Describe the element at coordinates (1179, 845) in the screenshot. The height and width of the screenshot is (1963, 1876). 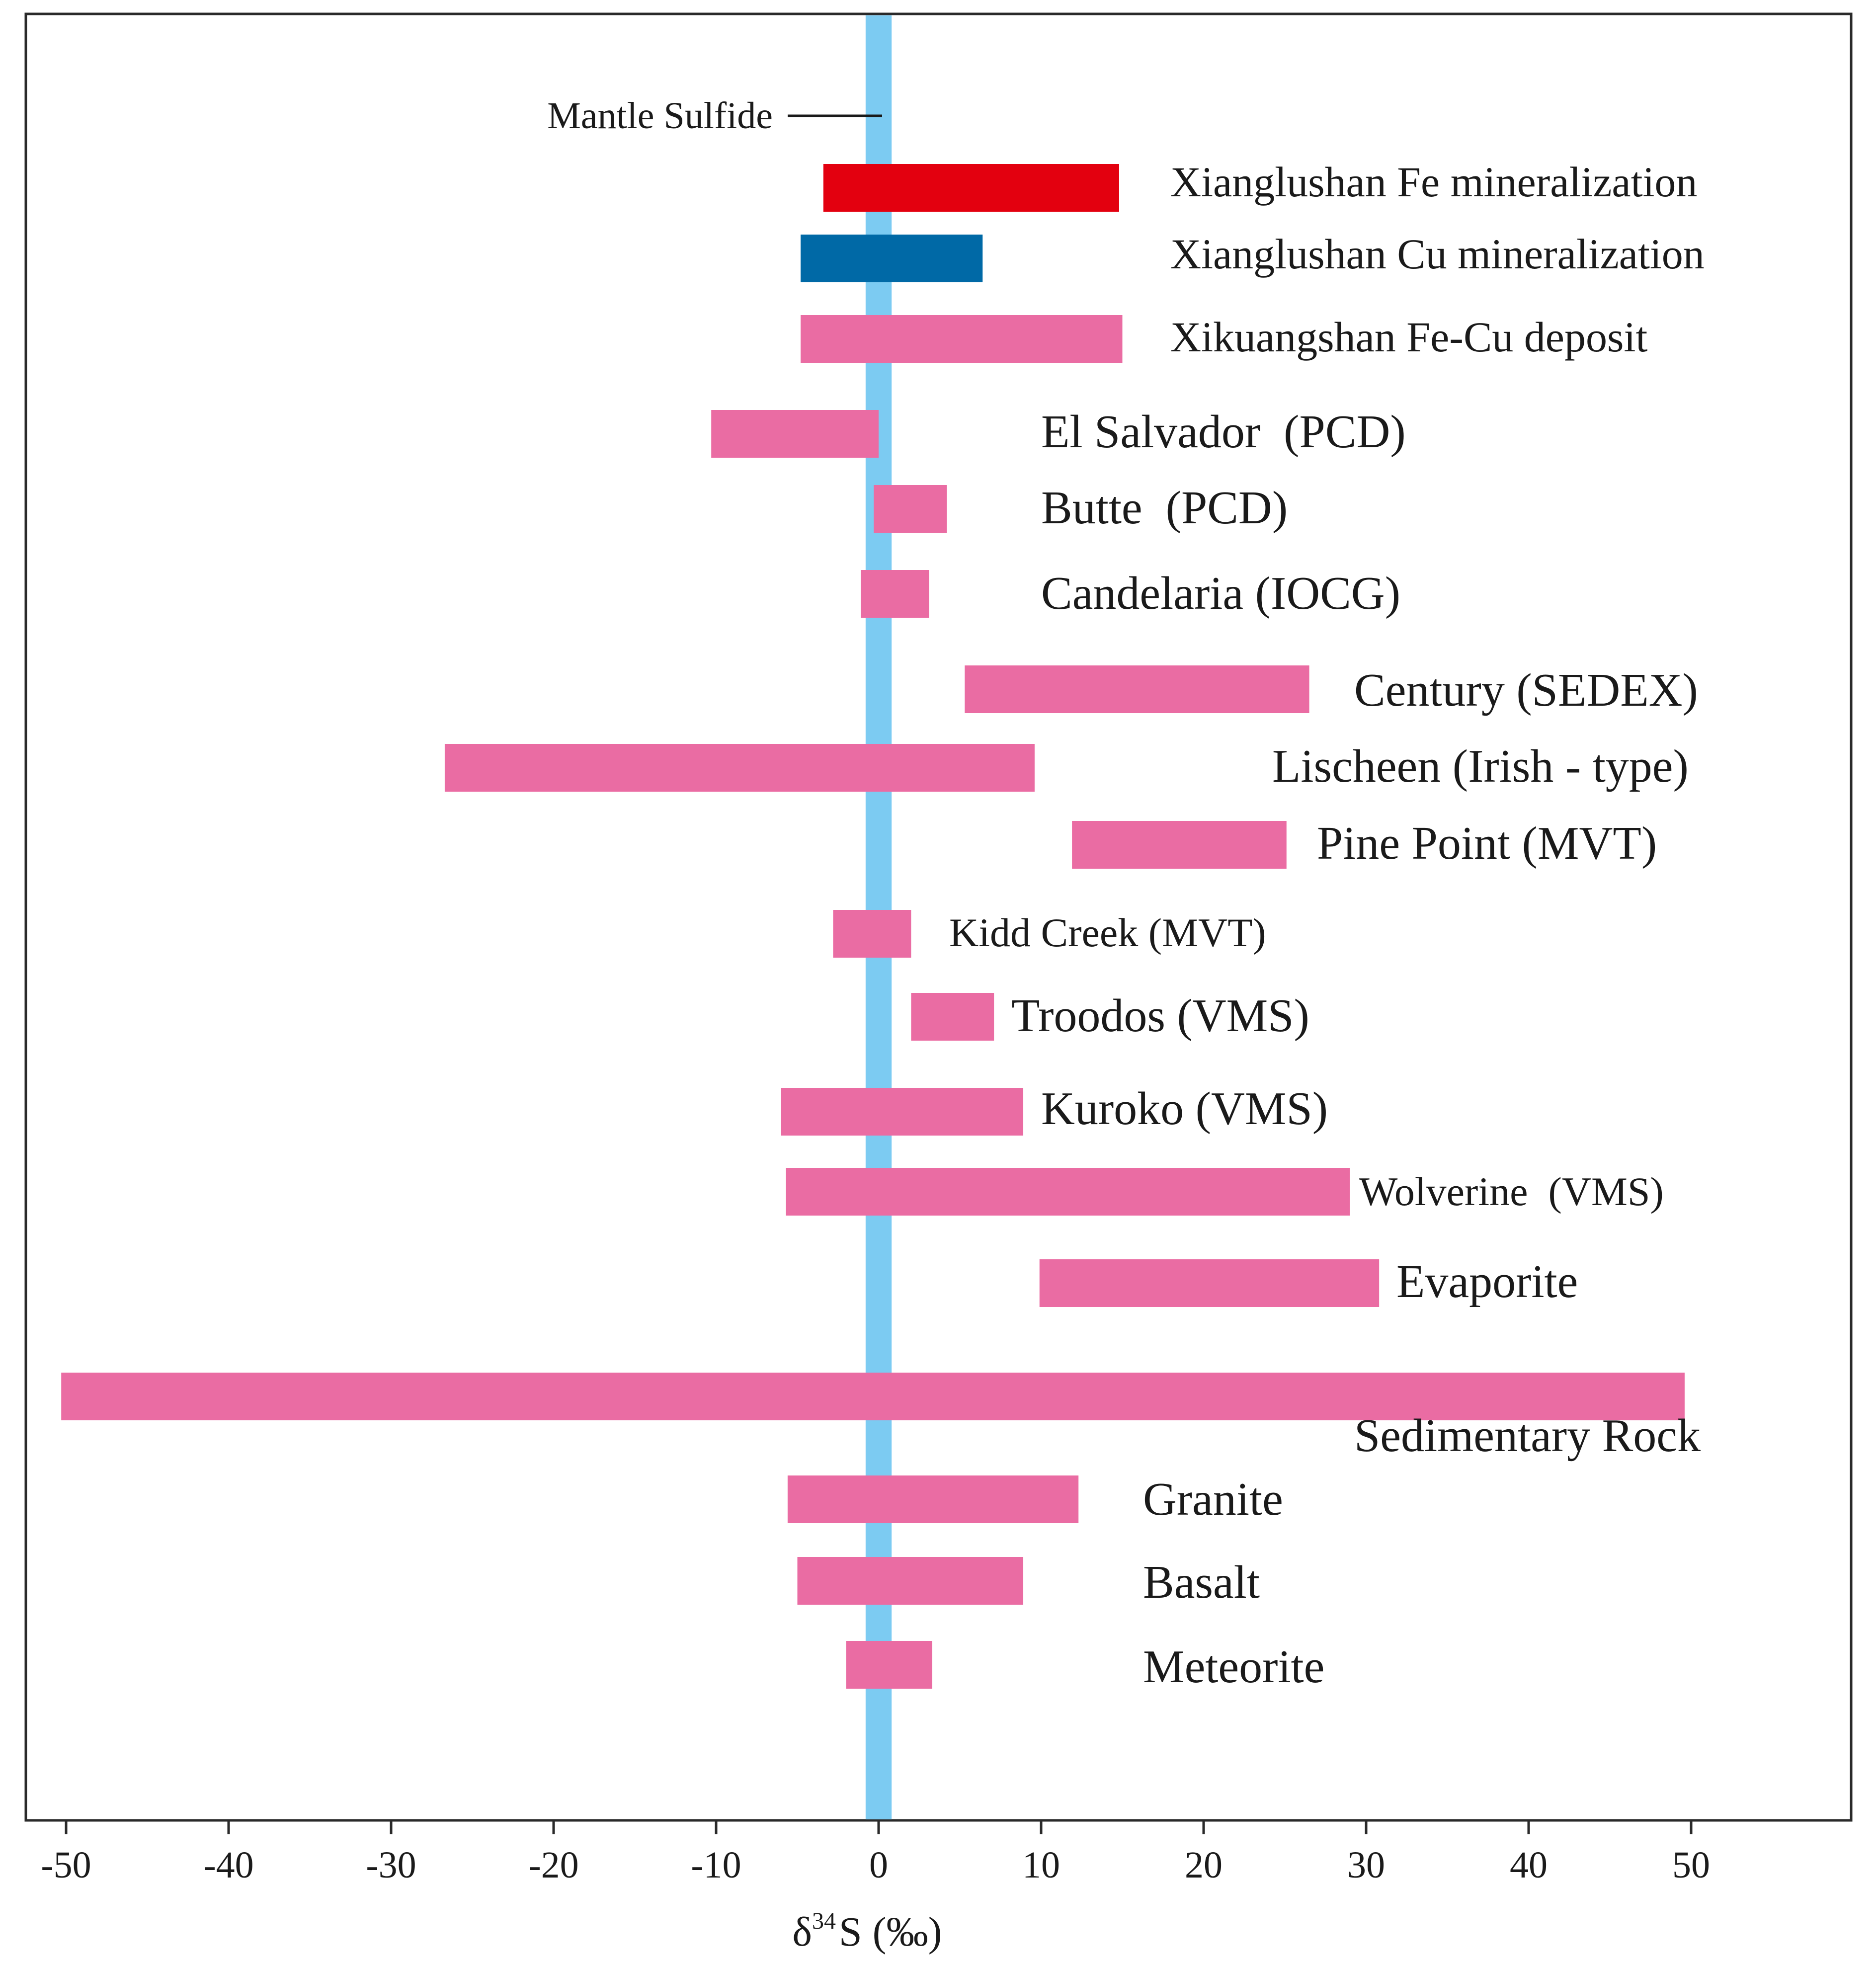
I see `bar-pine-point-mvt` at that location.